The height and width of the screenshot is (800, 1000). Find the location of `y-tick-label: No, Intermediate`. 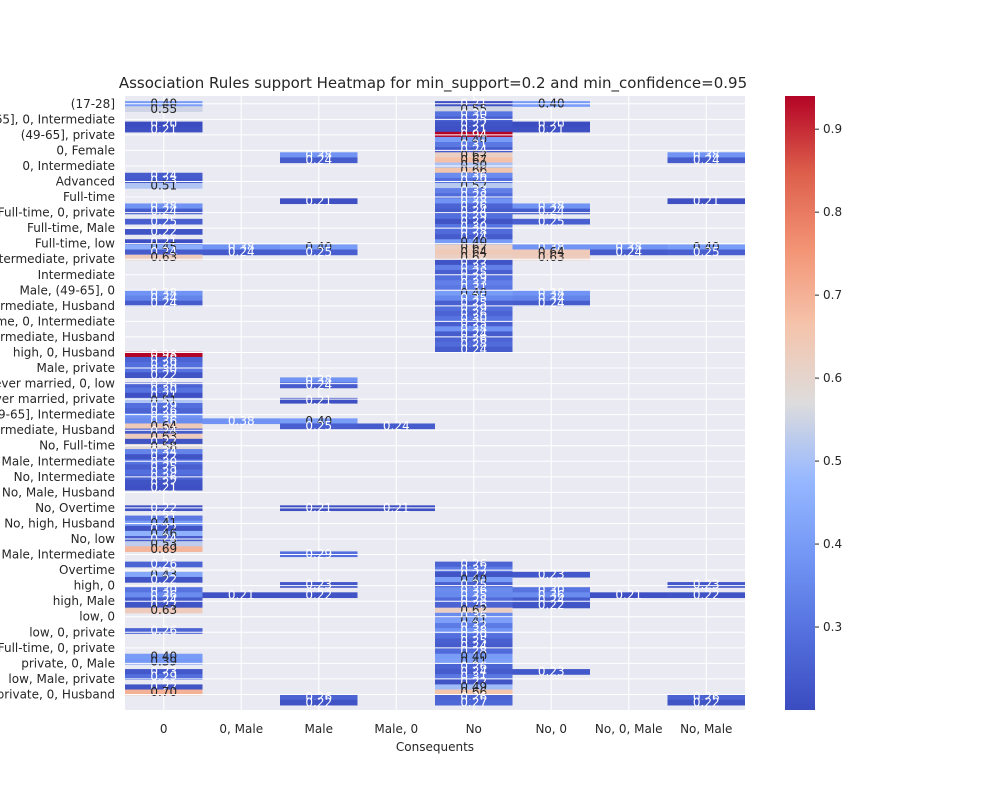

y-tick-label: No, Intermediate is located at coordinates (64, 477).